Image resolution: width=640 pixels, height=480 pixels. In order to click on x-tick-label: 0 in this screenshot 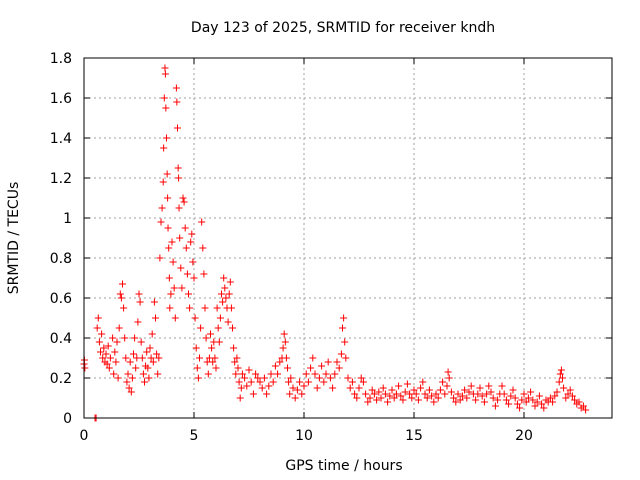, I will do `click(84, 436)`.